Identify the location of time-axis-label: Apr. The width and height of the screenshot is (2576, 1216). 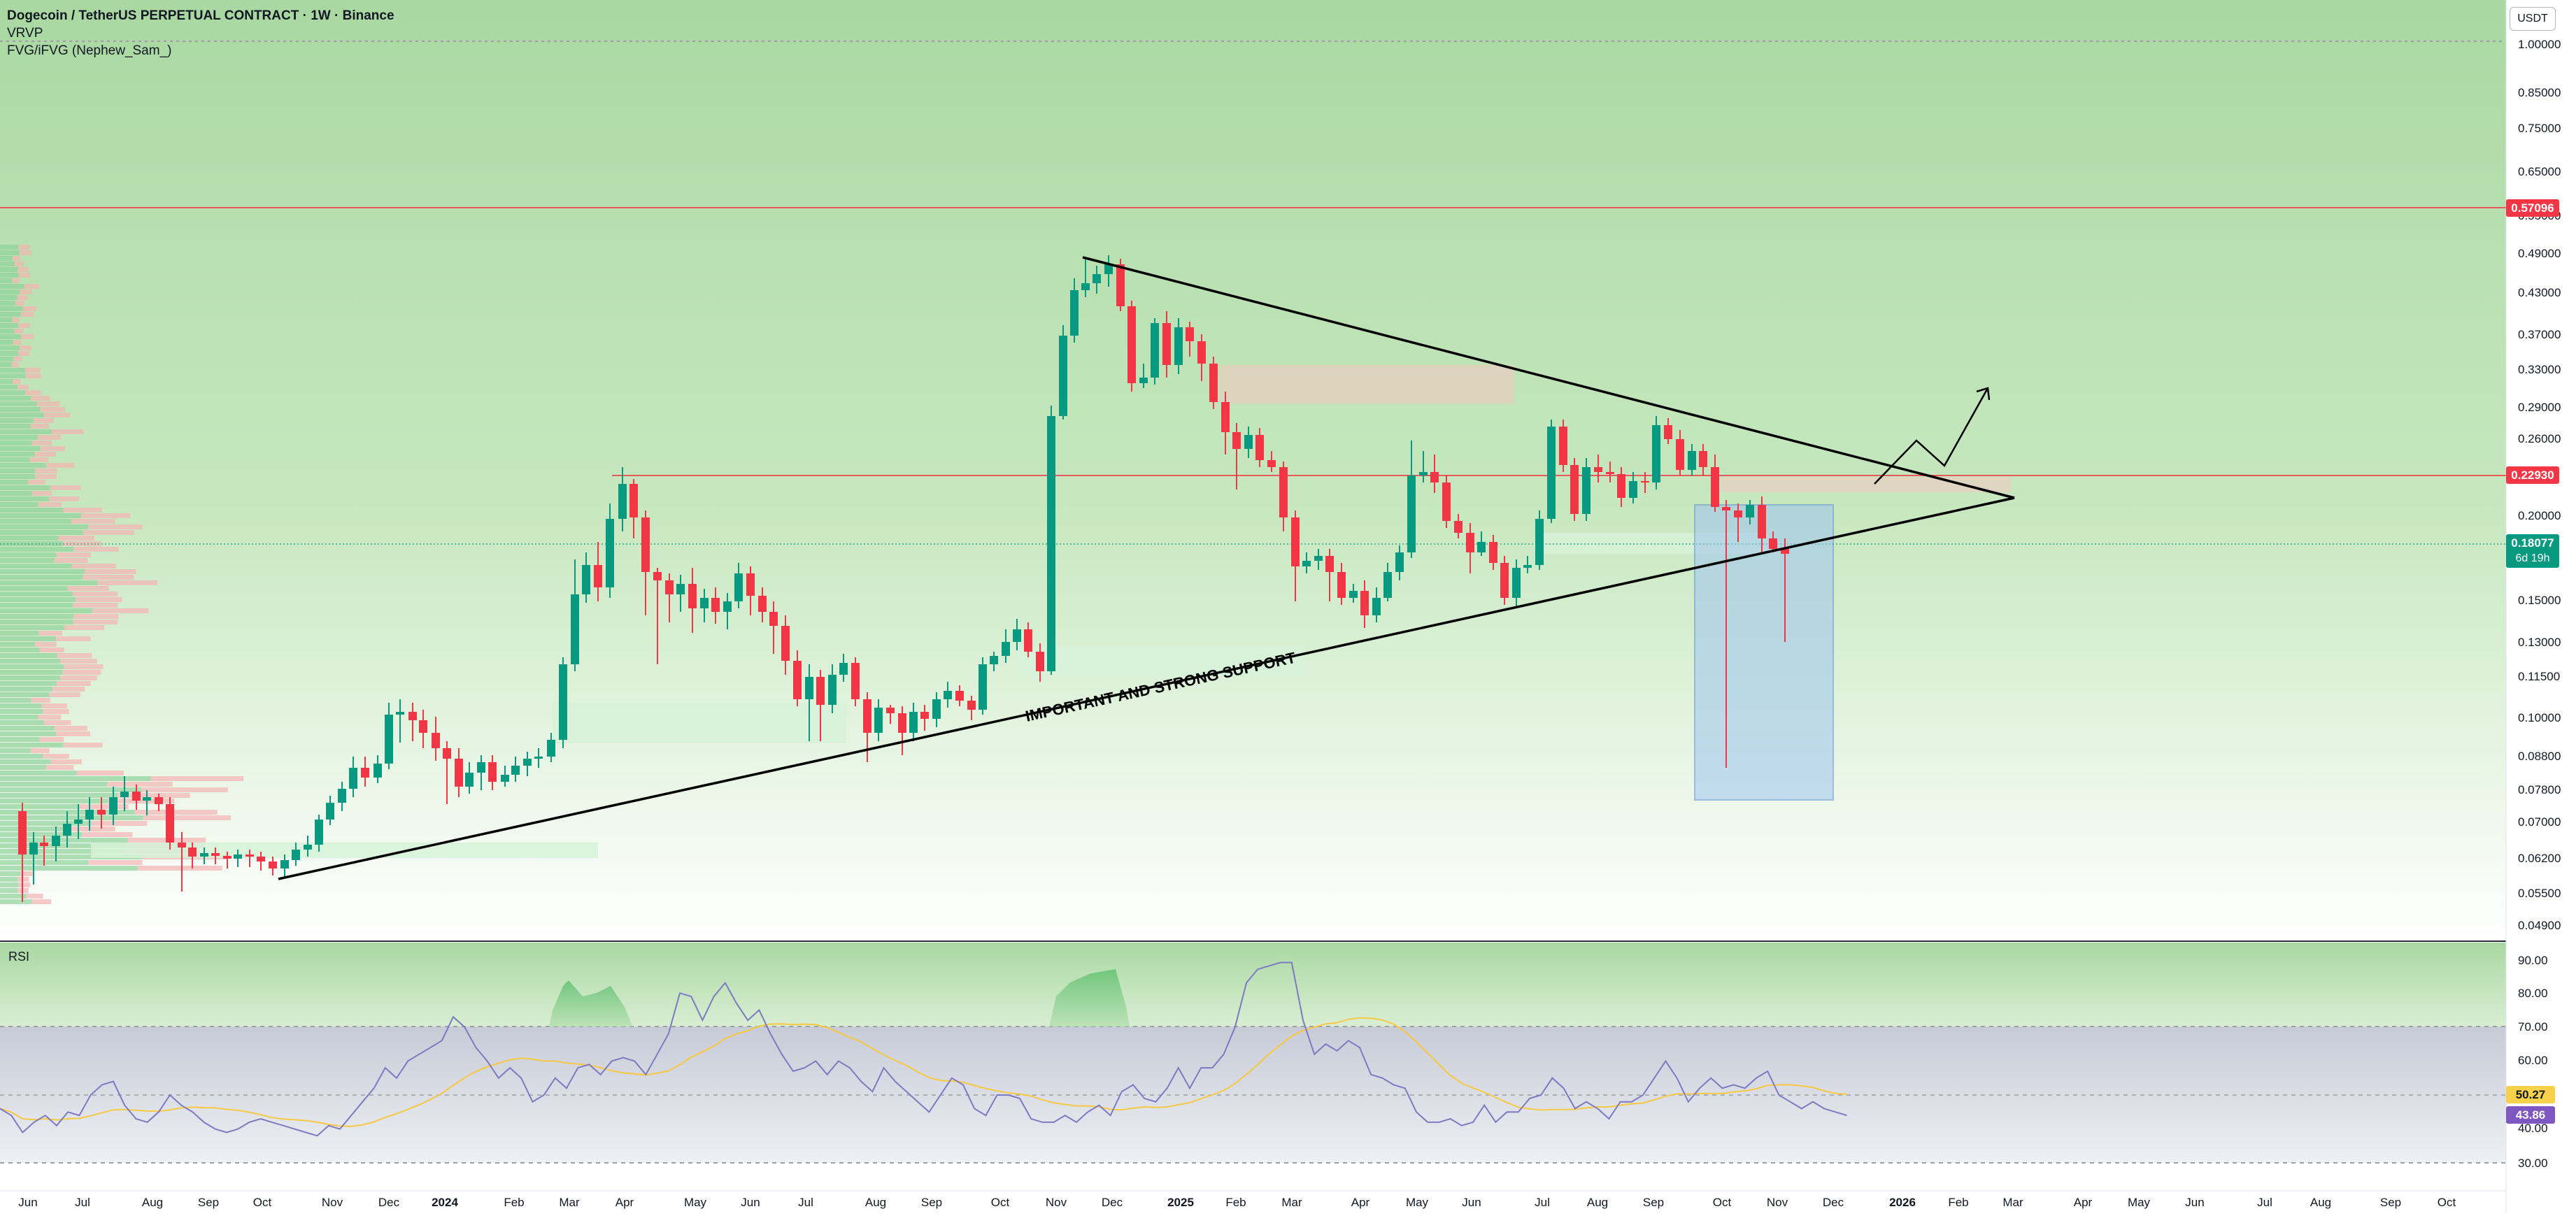
(1360, 1202).